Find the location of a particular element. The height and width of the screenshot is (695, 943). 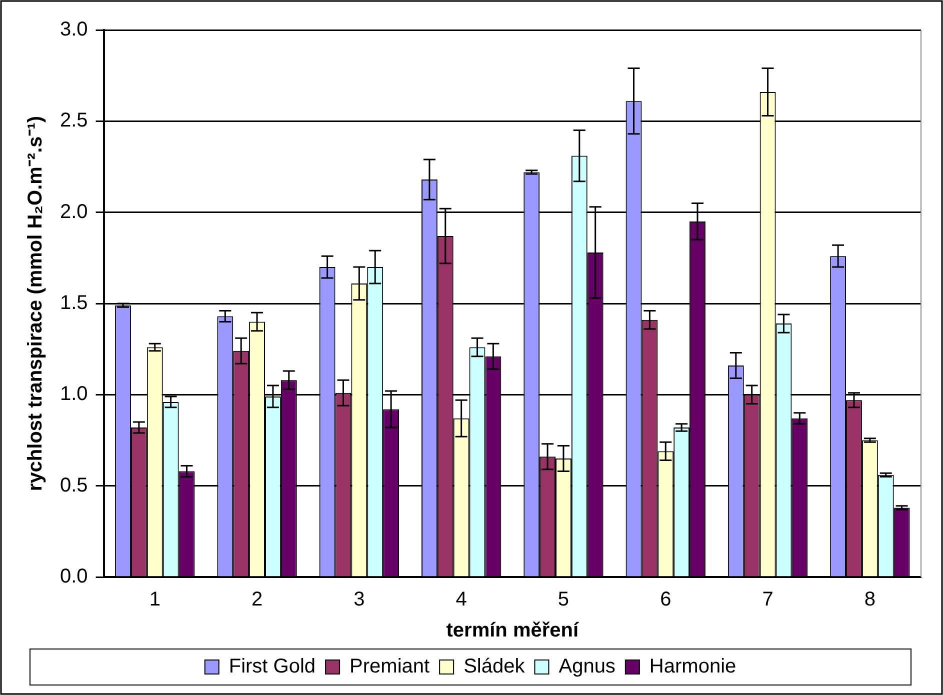

y-tick-label: 2.5 is located at coordinates (74, 121).